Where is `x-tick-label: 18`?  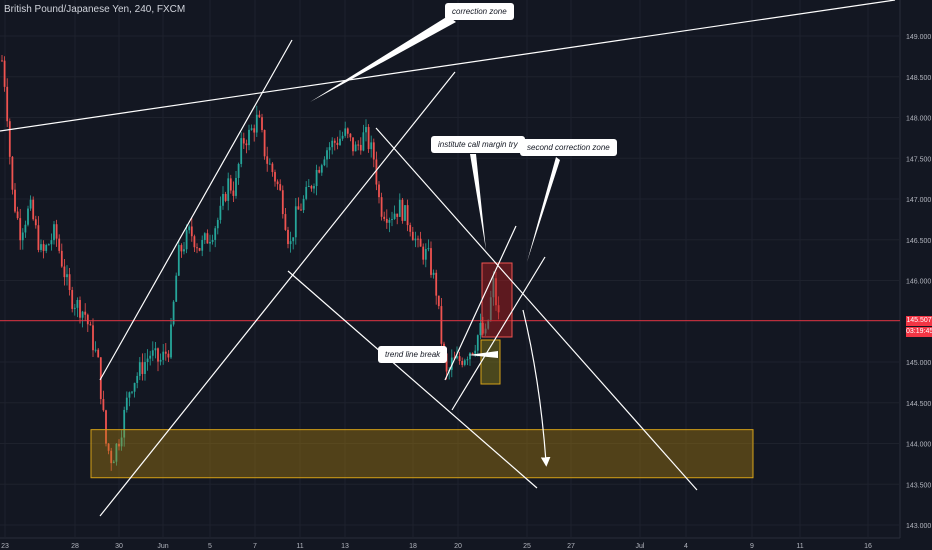
x-tick-label: 18 is located at coordinates (413, 546).